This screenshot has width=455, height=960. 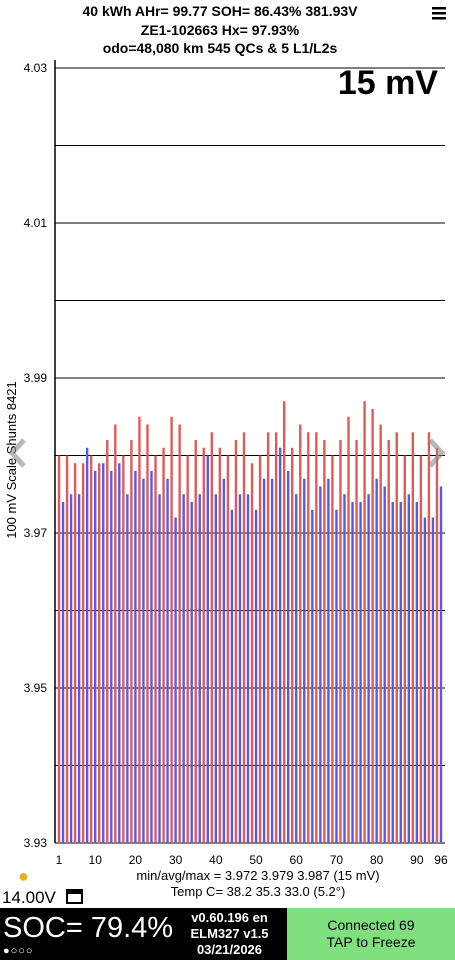 I want to click on connected: Connected 69, so click(x=371, y=925).